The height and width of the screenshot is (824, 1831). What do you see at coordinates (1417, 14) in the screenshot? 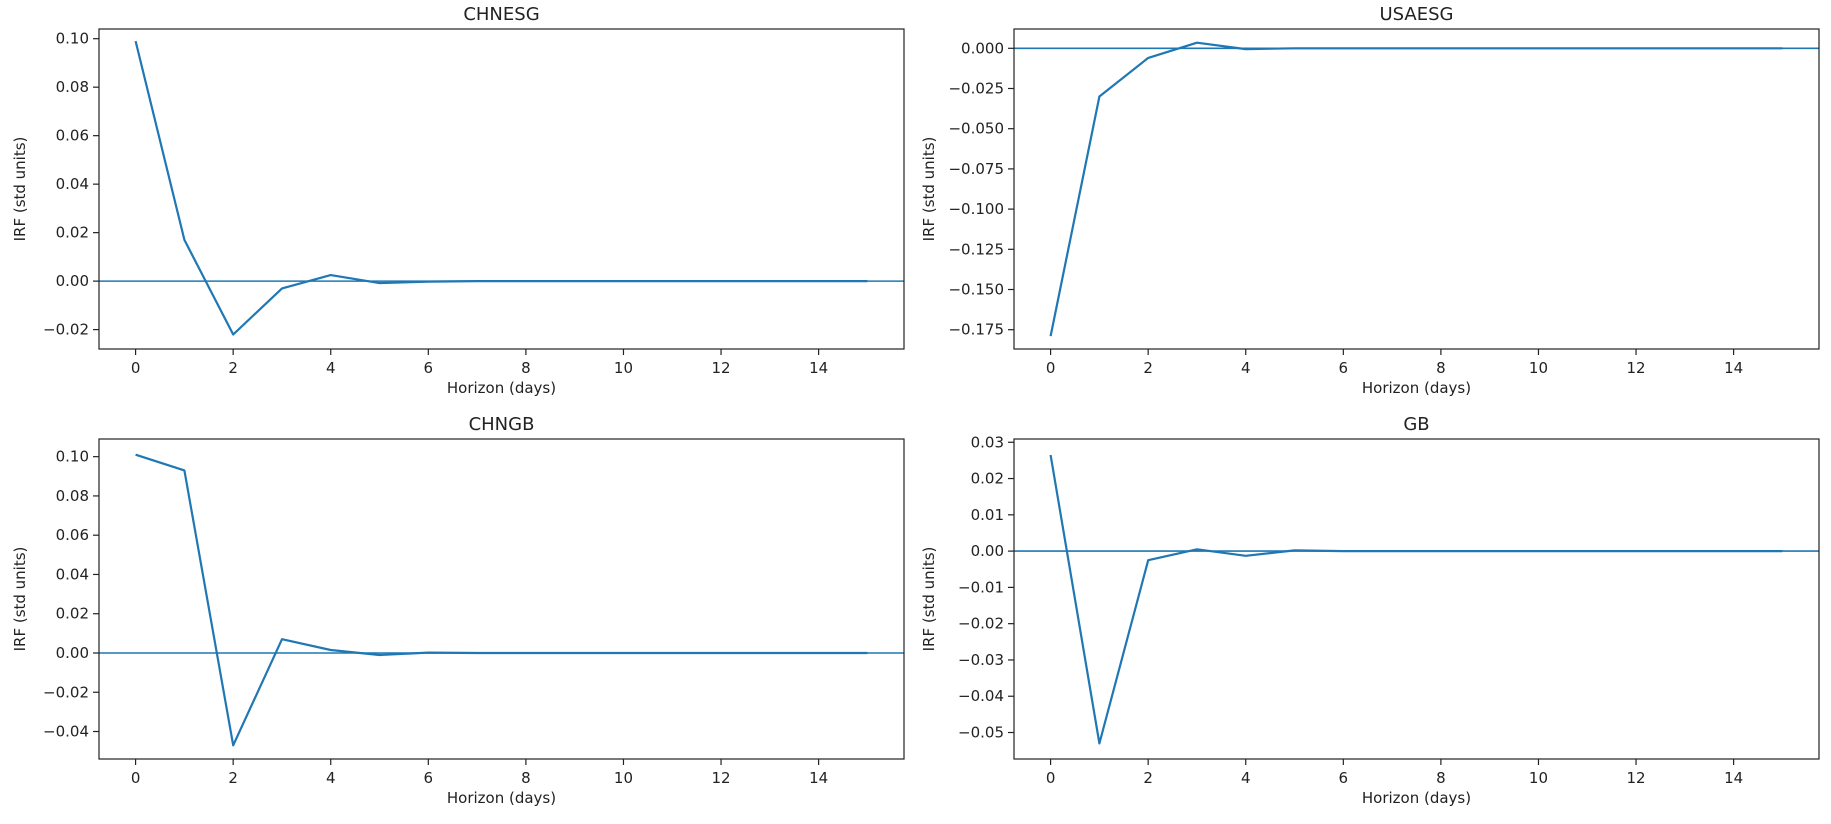
I see `chart-title: USAESG` at bounding box center [1417, 14].